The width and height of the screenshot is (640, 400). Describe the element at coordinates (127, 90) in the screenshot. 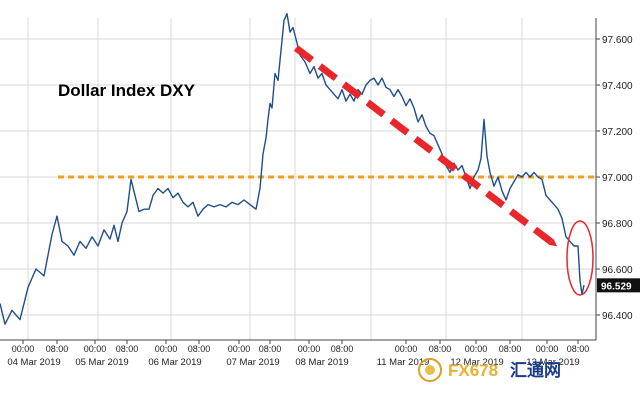

I see `chart-title: Dollar Index DXY` at that location.